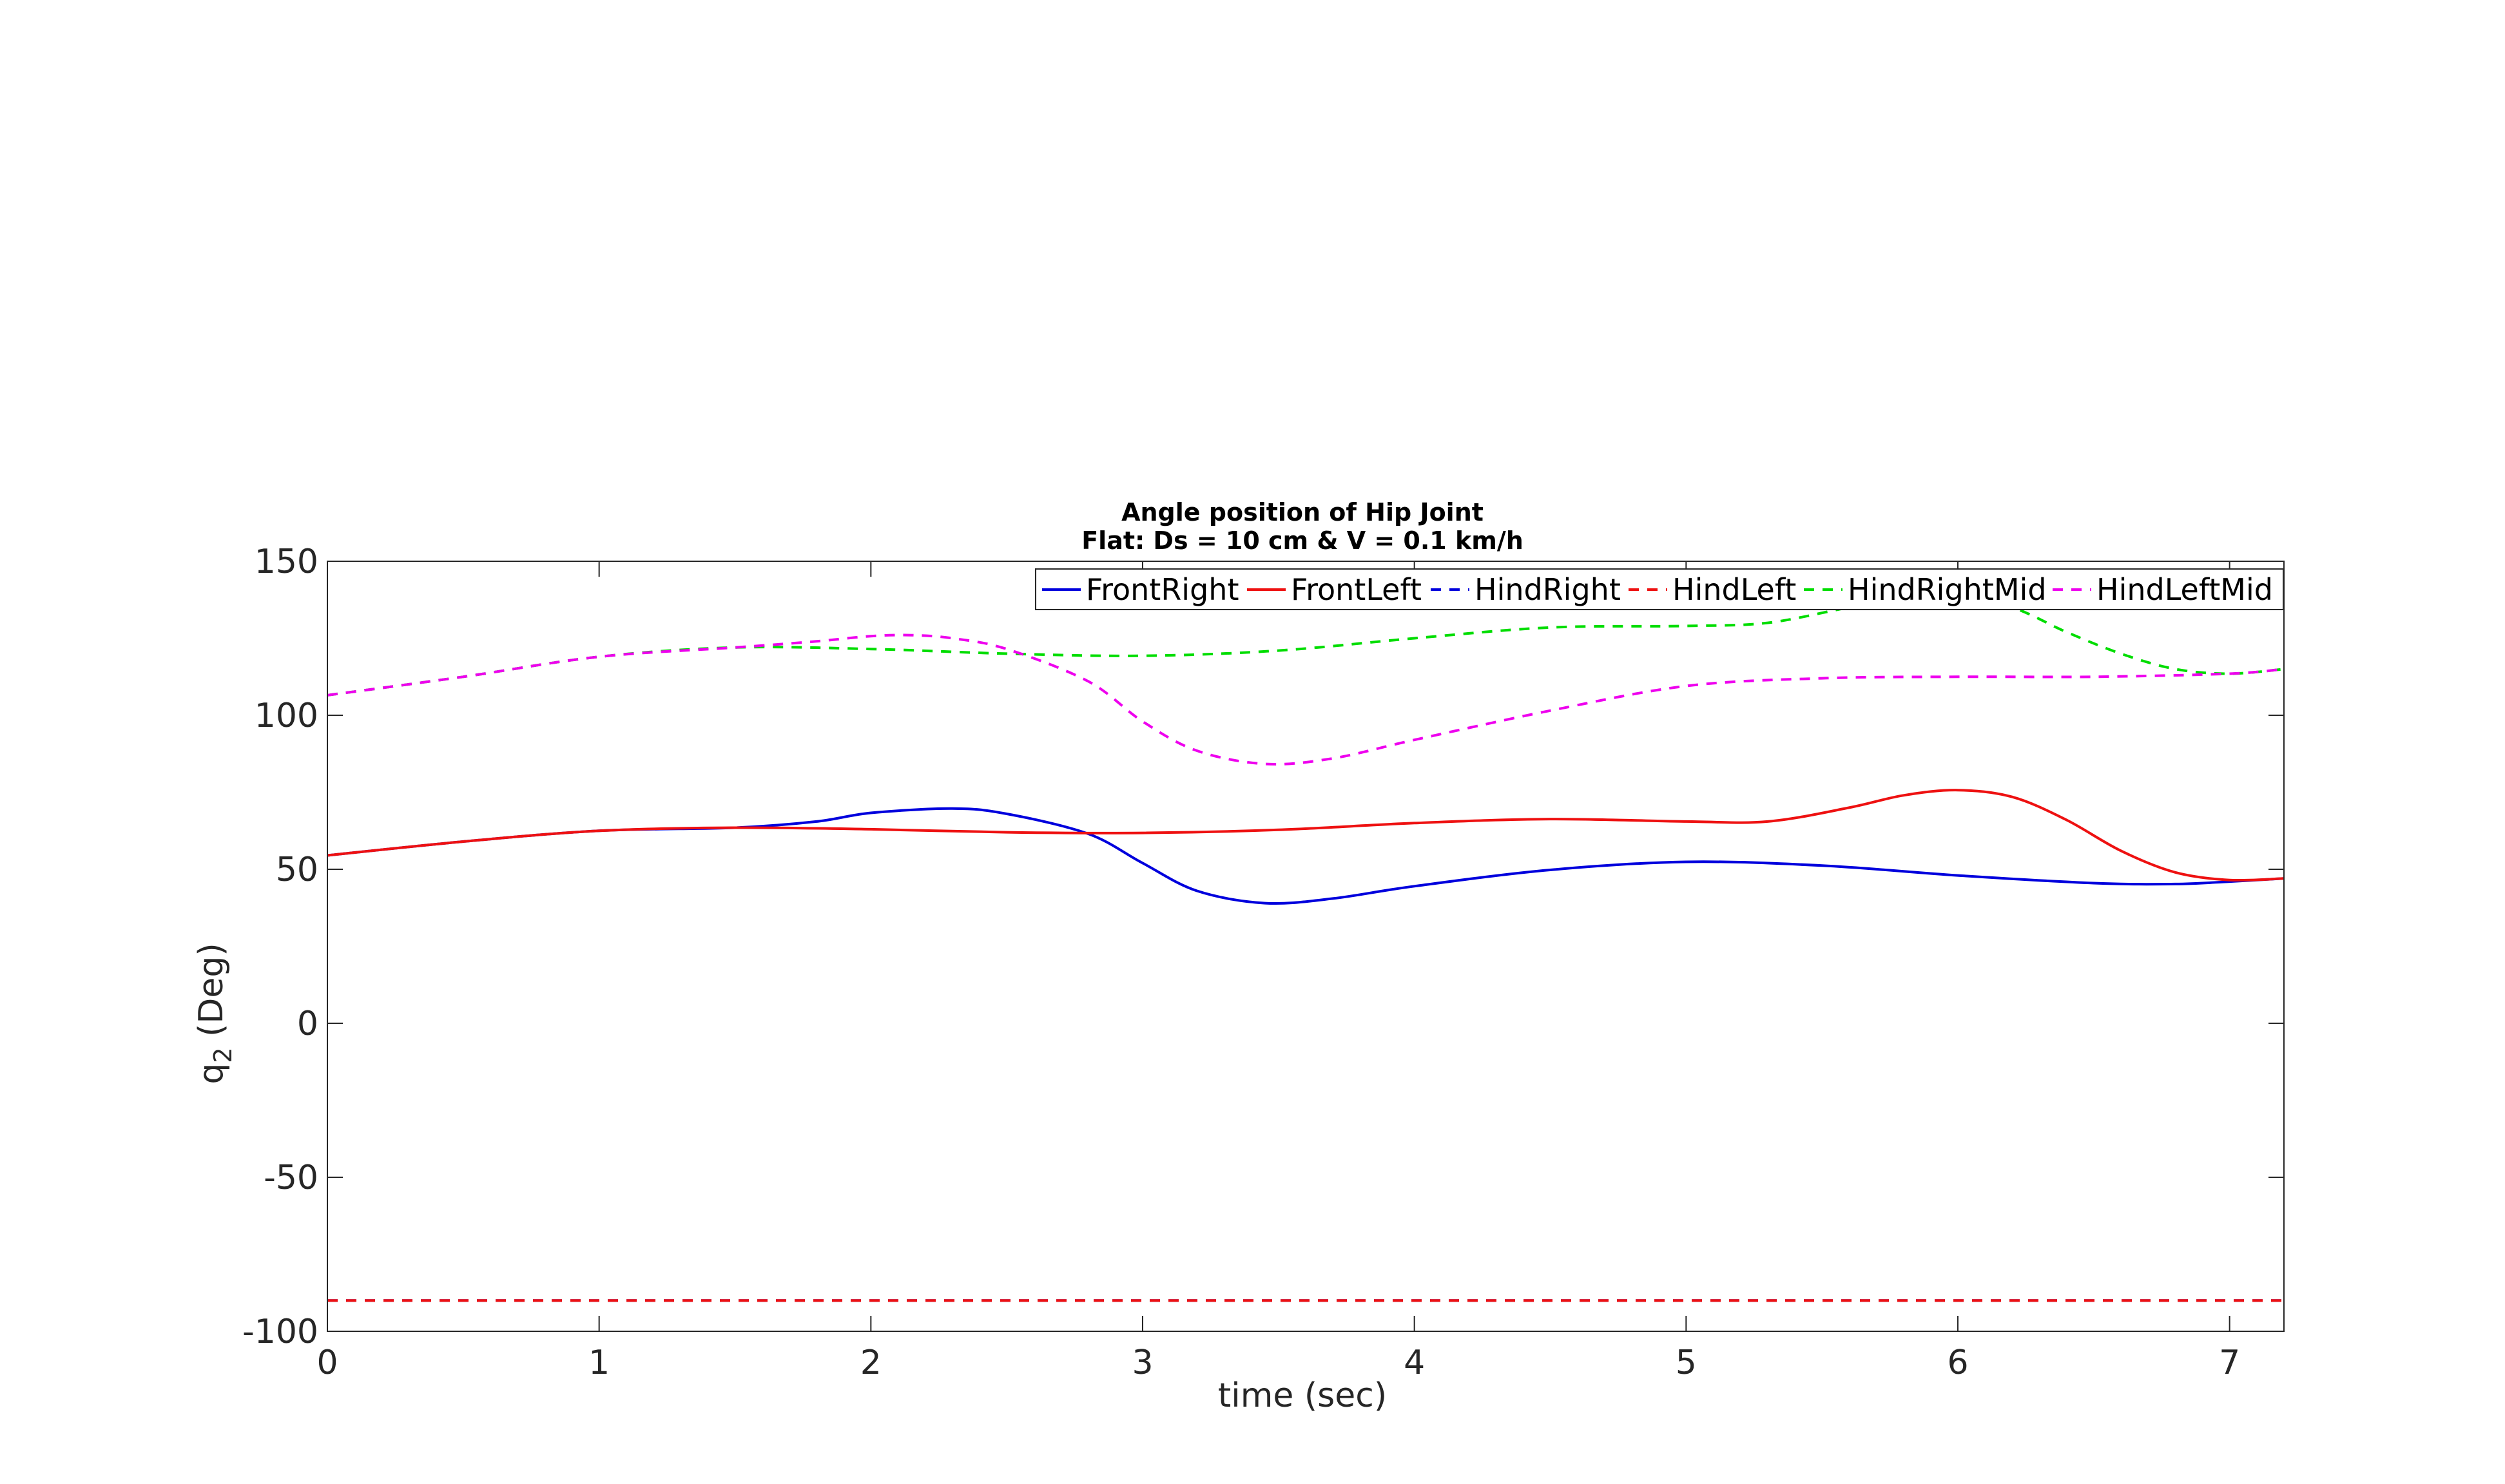  What do you see at coordinates (1686, 1363) in the screenshot?
I see `x-tick-label: 5` at bounding box center [1686, 1363].